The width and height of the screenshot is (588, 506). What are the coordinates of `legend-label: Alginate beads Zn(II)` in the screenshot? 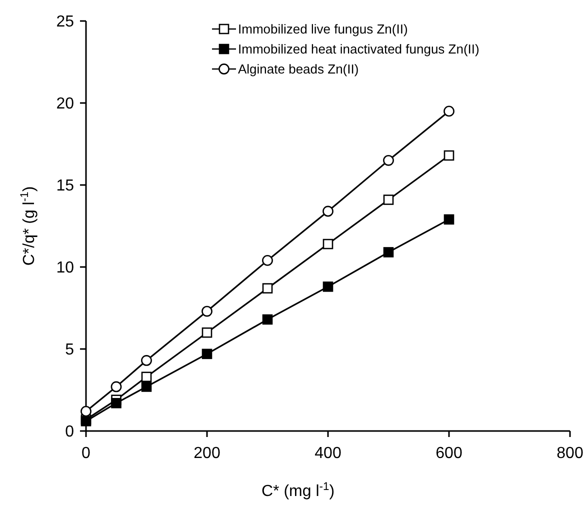 It's located at (298, 69).